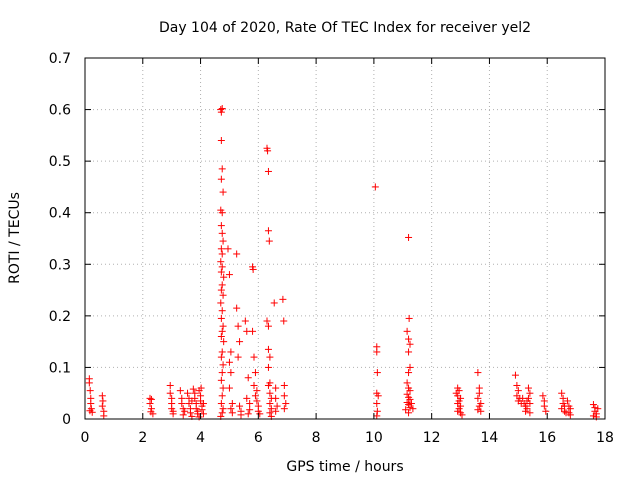 This screenshot has width=640, height=480. What do you see at coordinates (605, 438) in the screenshot?
I see `x-tick-label: 18` at bounding box center [605, 438].